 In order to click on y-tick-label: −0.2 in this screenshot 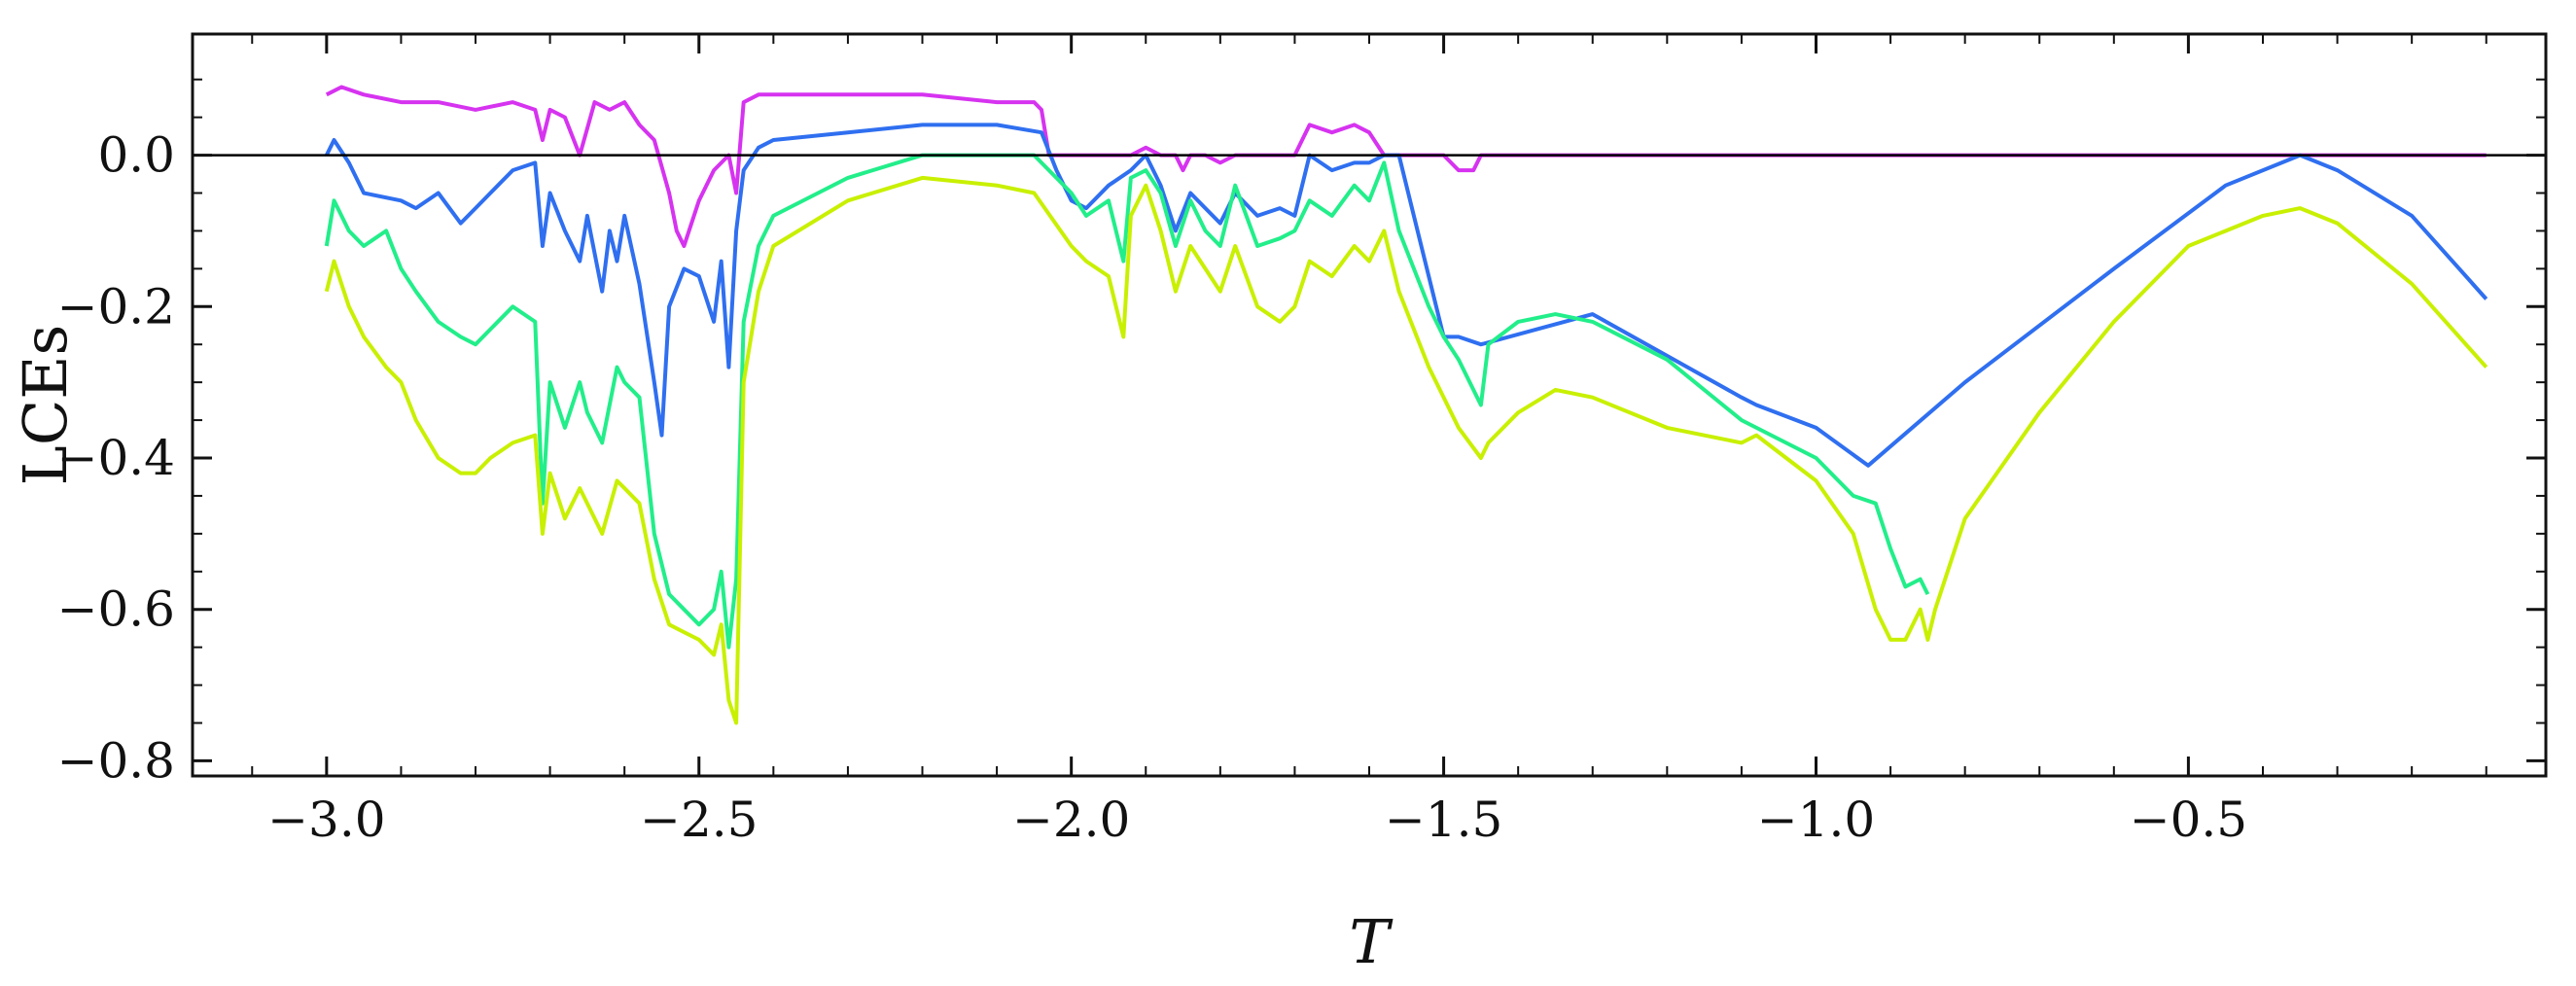, I will do `click(116, 306)`.